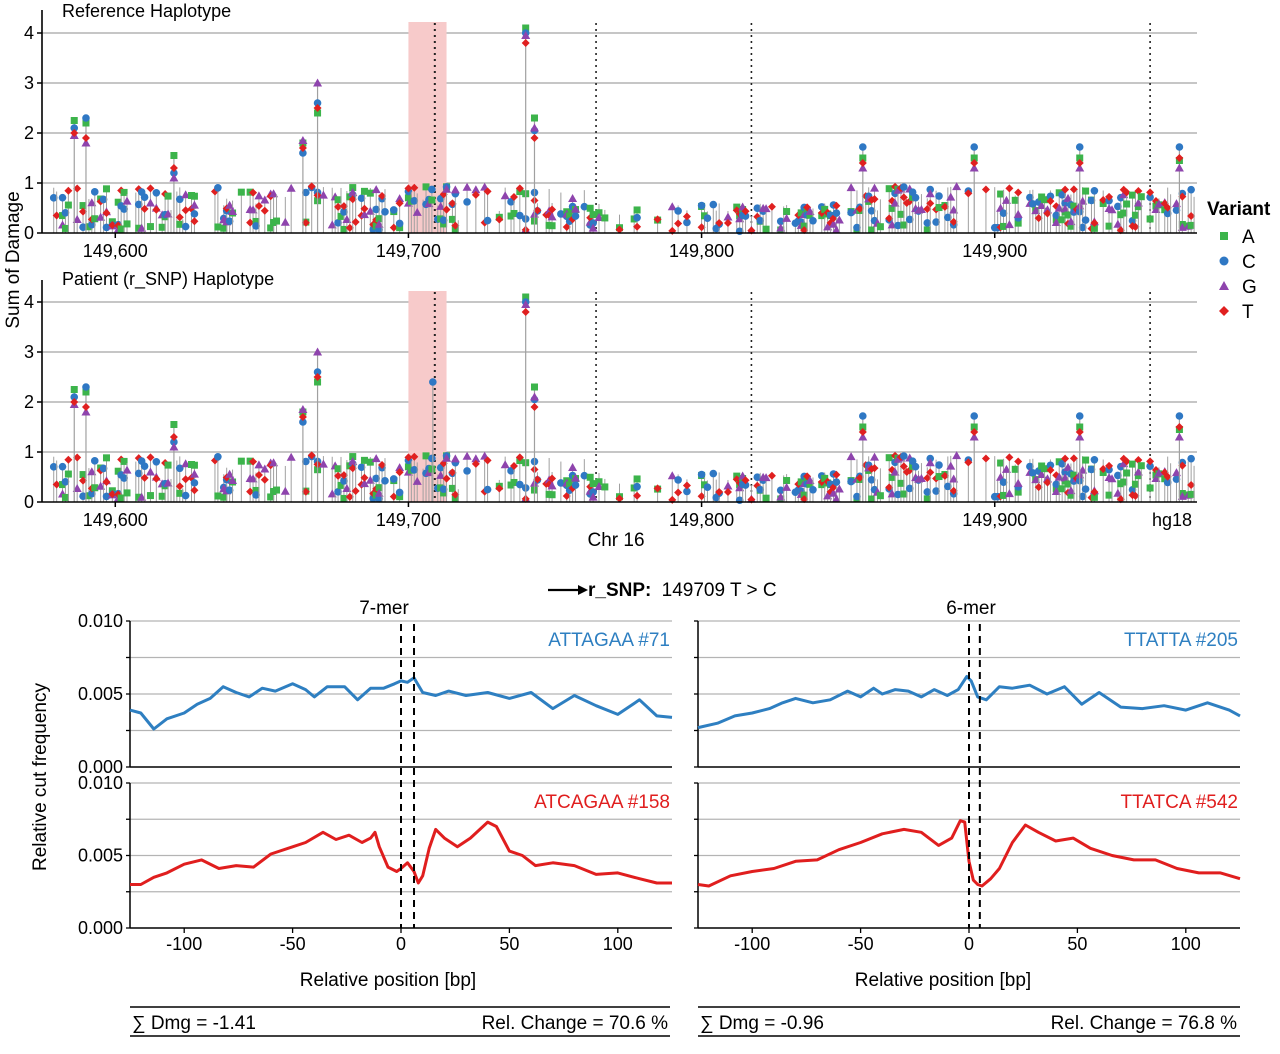  What do you see at coordinates (100, 928) in the screenshot?
I see `cut-y-tick-label: 0.000` at bounding box center [100, 928].